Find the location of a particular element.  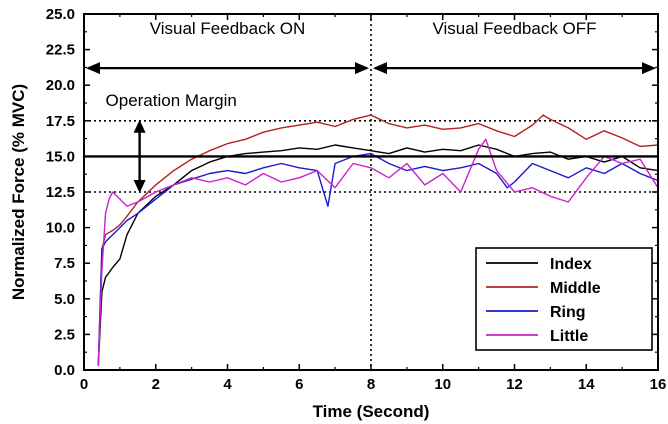

x-tick-label: 10 is located at coordinates (442, 384).